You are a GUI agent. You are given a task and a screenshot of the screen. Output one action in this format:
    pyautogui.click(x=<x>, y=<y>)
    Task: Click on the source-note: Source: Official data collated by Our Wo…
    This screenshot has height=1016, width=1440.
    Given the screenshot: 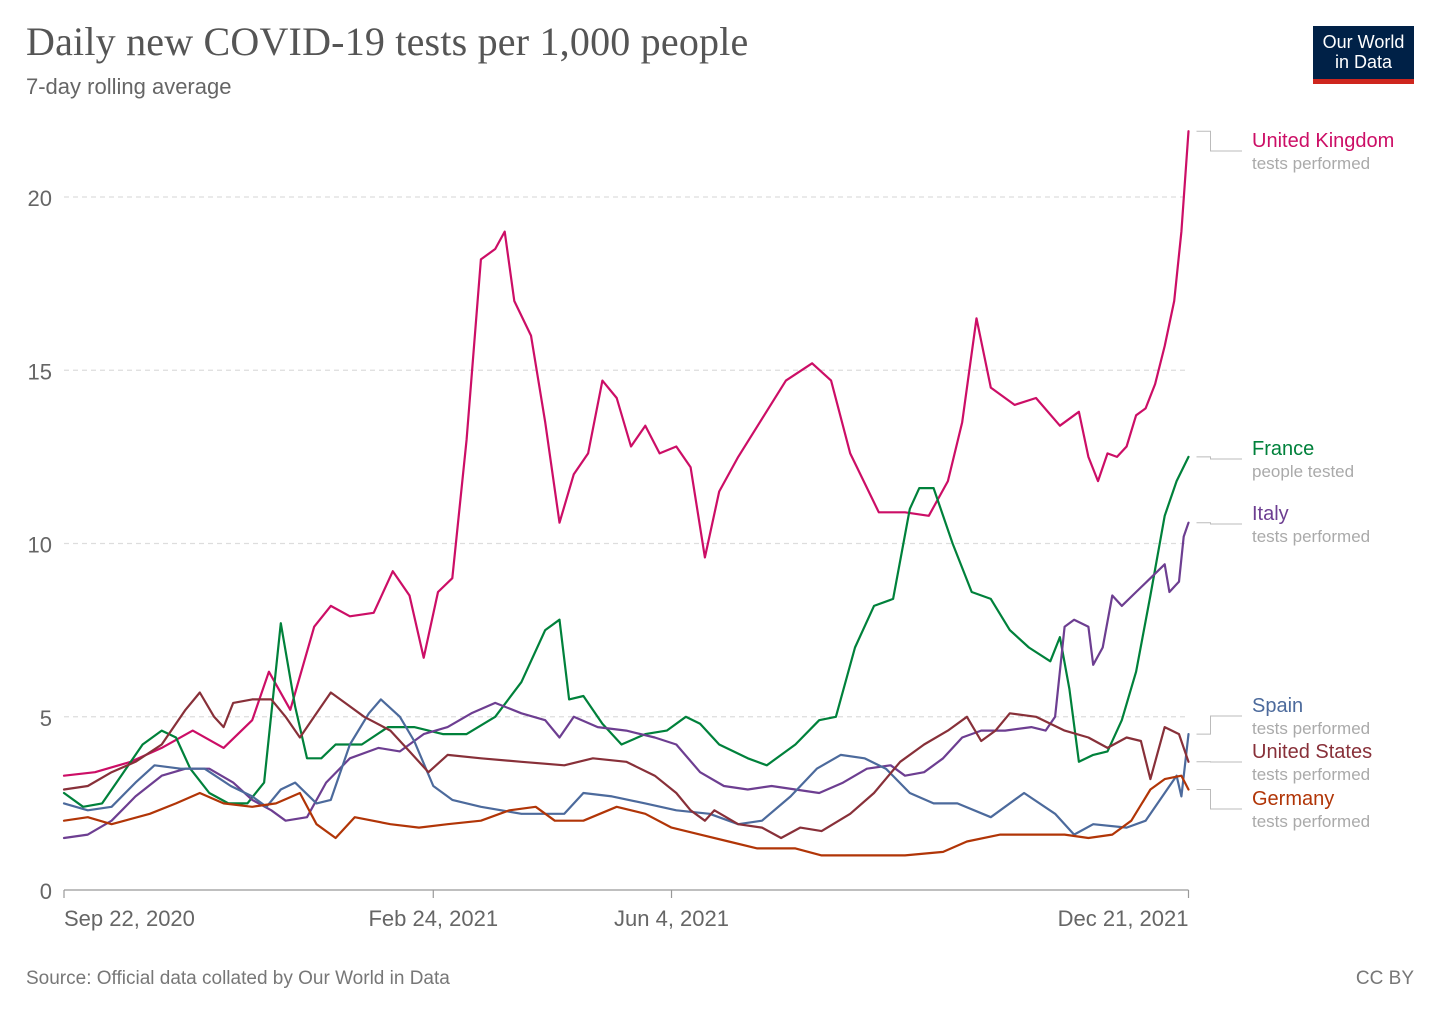 What is the action you would take?
    pyautogui.click(x=238, y=978)
    